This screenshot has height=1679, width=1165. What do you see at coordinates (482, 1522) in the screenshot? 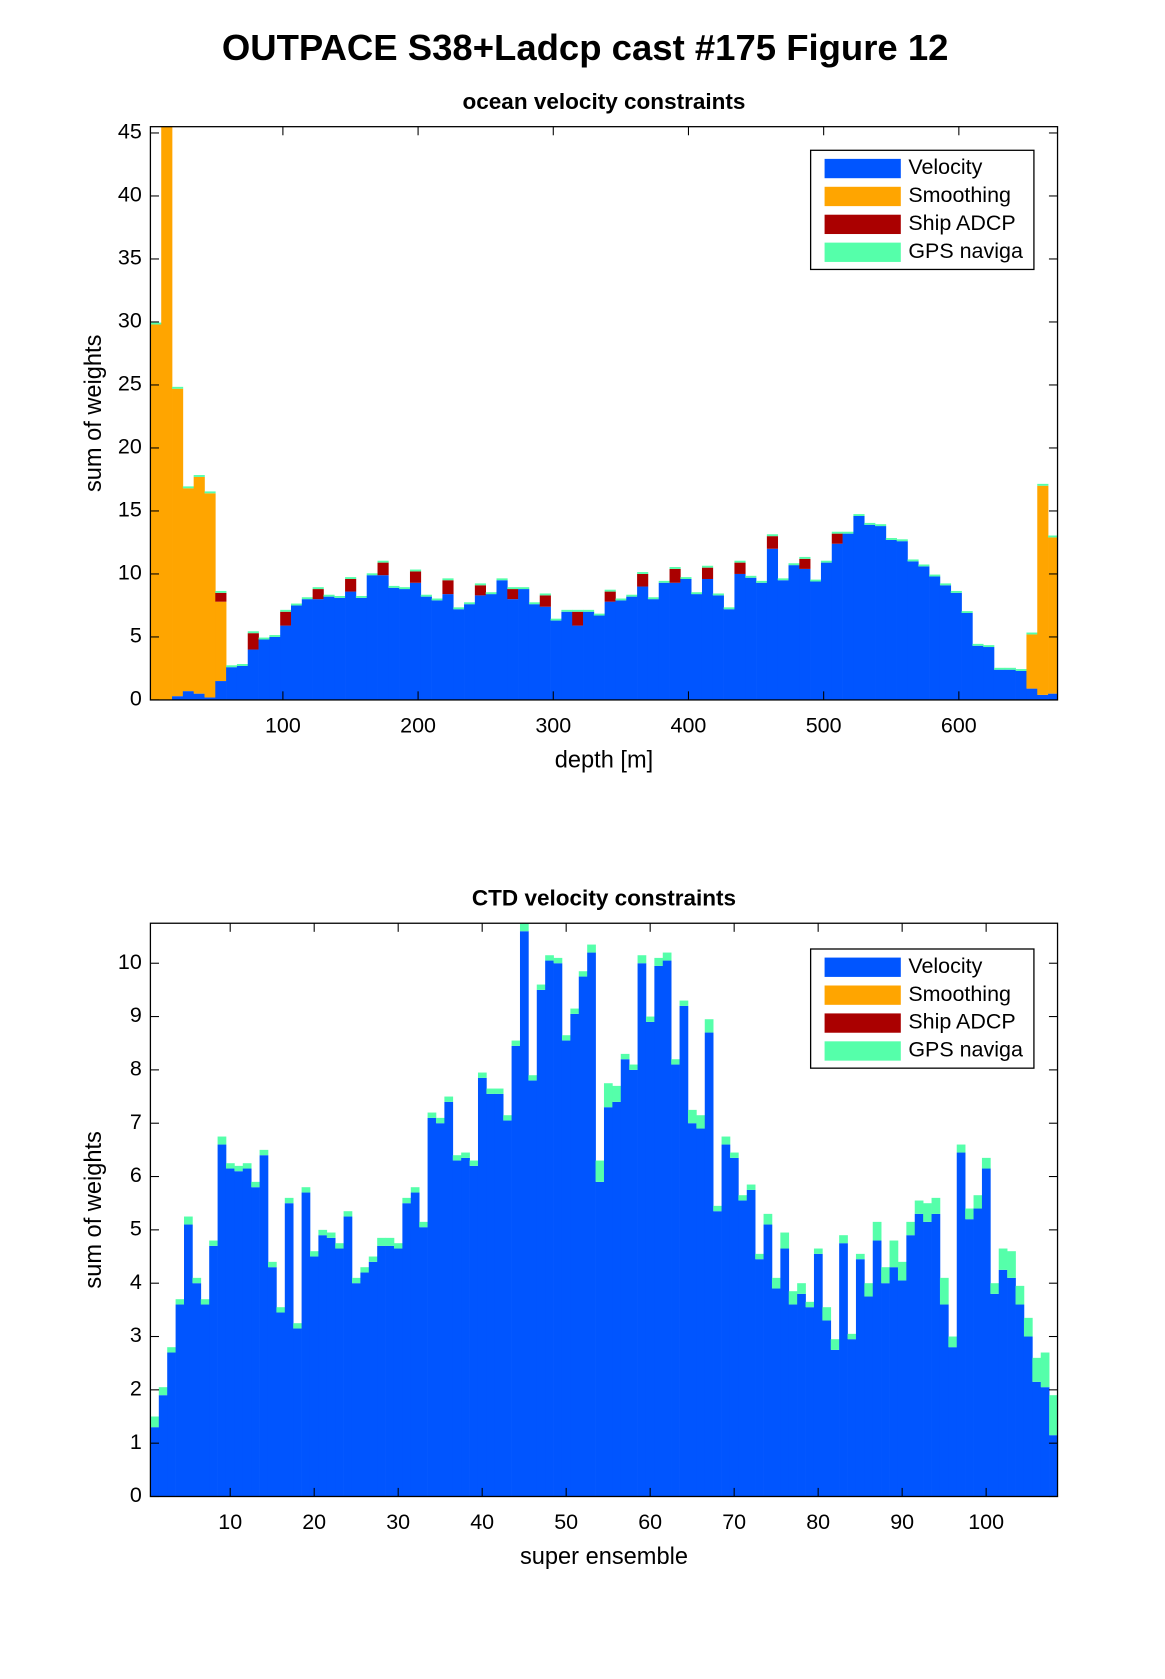
I see `x-tick-label: 40` at bounding box center [482, 1522].